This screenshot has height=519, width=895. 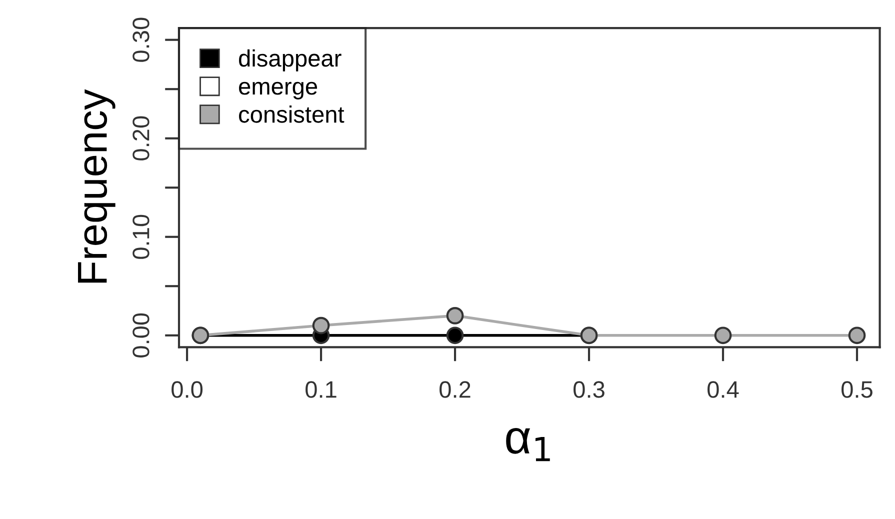 What do you see at coordinates (141, 335) in the screenshot?
I see `y-tick-label: 0.00` at bounding box center [141, 335].